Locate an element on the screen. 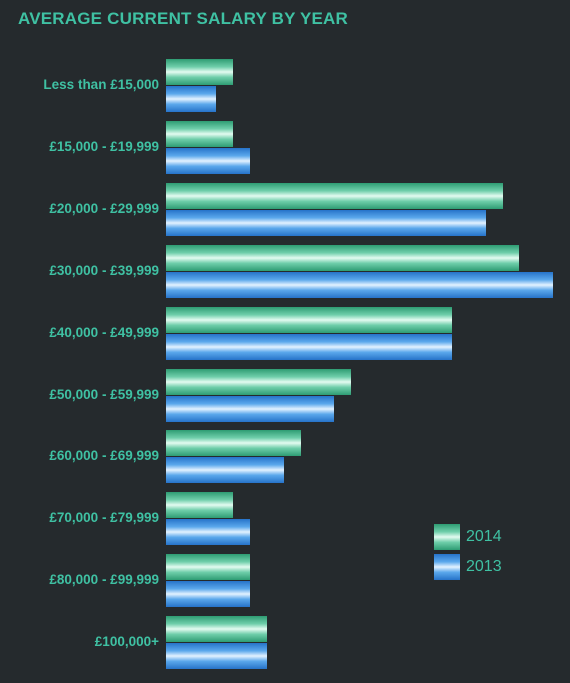  legend-swatch-2014 is located at coordinates (447, 537).